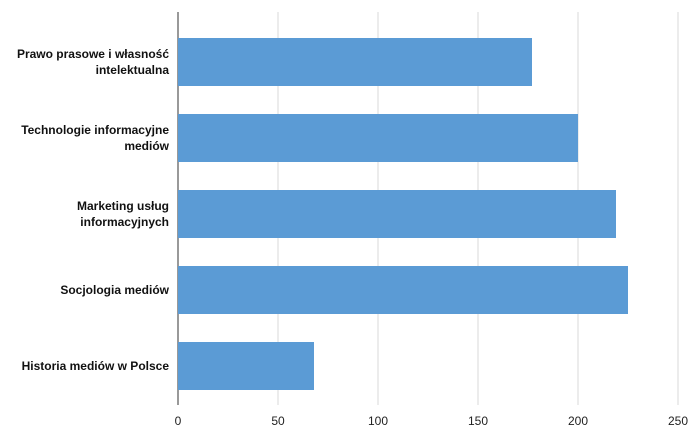 This screenshot has height=437, width=690. I want to click on x-tick-label: 150, so click(478, 421).